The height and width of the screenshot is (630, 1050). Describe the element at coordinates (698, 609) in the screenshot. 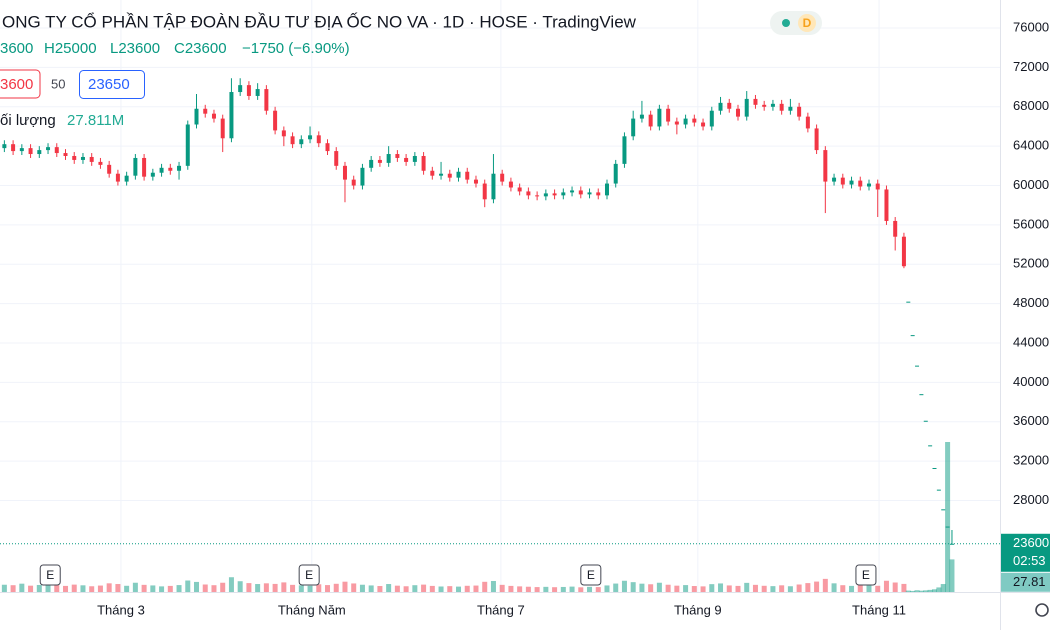

I see `x-tick-label: Tháng 9` at that location.